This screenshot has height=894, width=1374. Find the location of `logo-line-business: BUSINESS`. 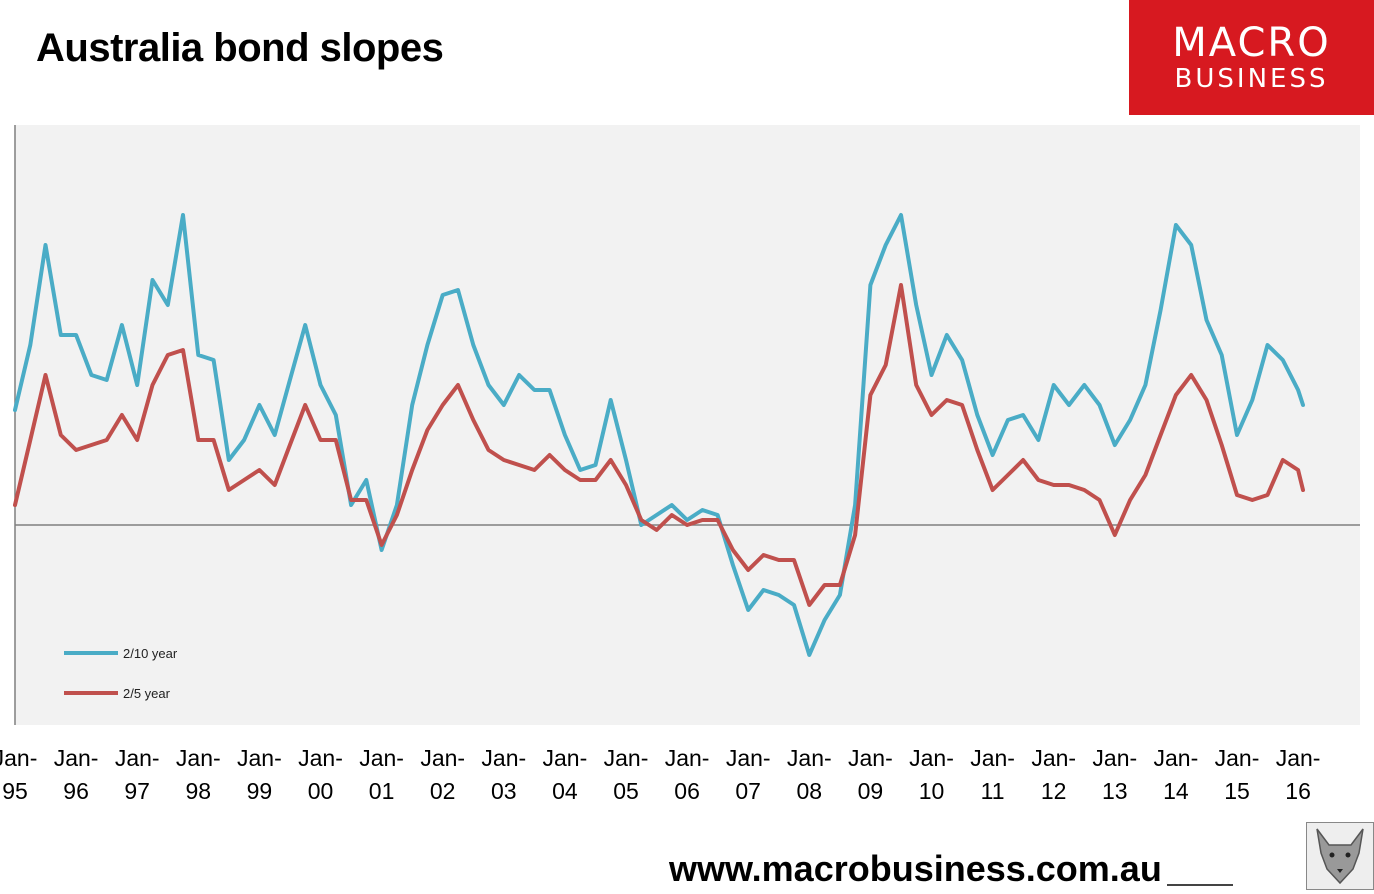

logo-line-business: BUSINESS is located at coordinates (1251, 79).